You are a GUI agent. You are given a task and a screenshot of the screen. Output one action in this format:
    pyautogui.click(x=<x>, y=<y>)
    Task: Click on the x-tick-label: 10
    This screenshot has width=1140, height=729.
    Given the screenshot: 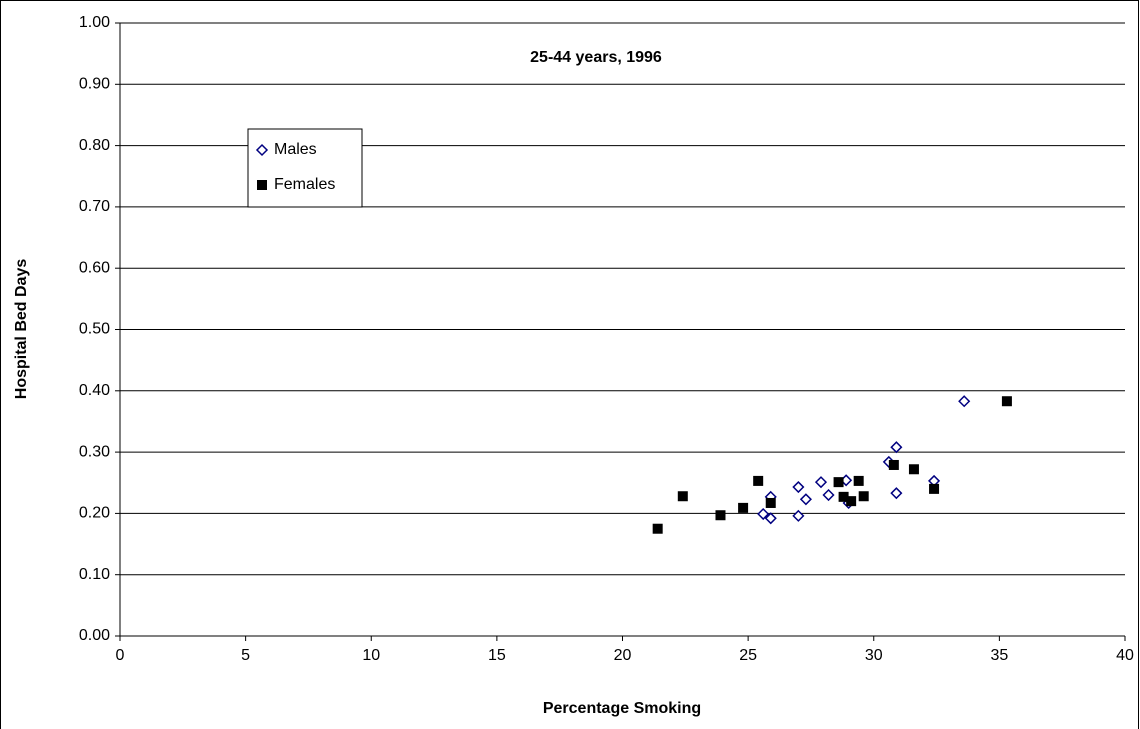 What is the action you would take?
    pyautogui.click(x=371, y=655)
    